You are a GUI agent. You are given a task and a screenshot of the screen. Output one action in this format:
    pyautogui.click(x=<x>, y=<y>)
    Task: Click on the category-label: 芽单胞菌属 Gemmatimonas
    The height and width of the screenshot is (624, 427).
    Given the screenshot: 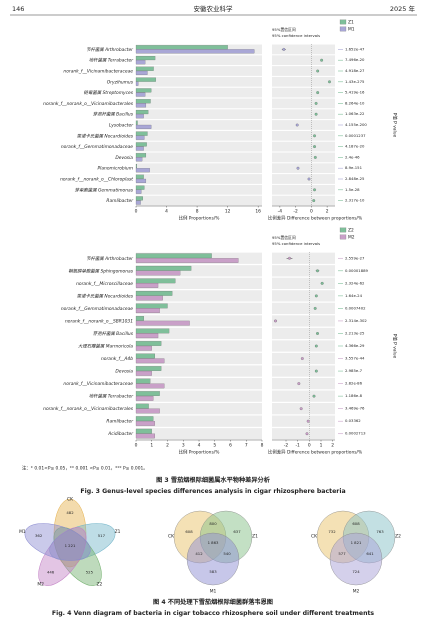 What is the action you would take?
    pyautogui.click(x=104, y=190)
    